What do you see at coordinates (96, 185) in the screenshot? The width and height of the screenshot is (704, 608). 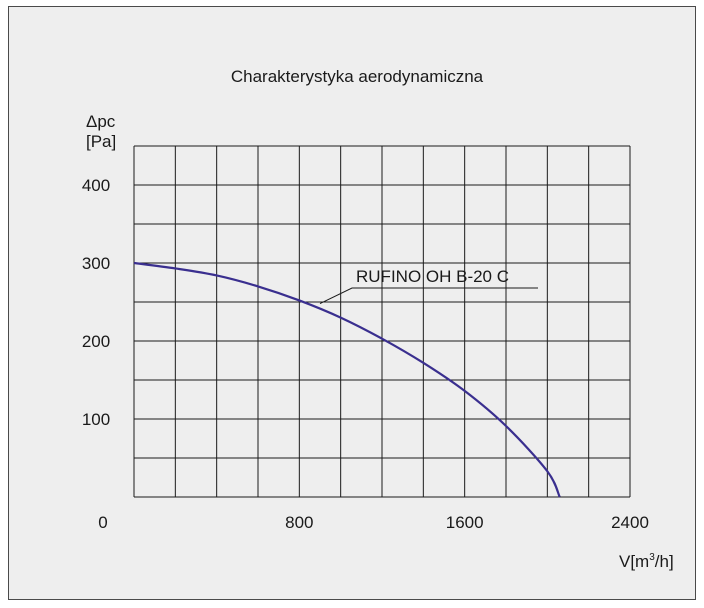 I see `y-tick-label: 400` at bounding box center [96, 185].